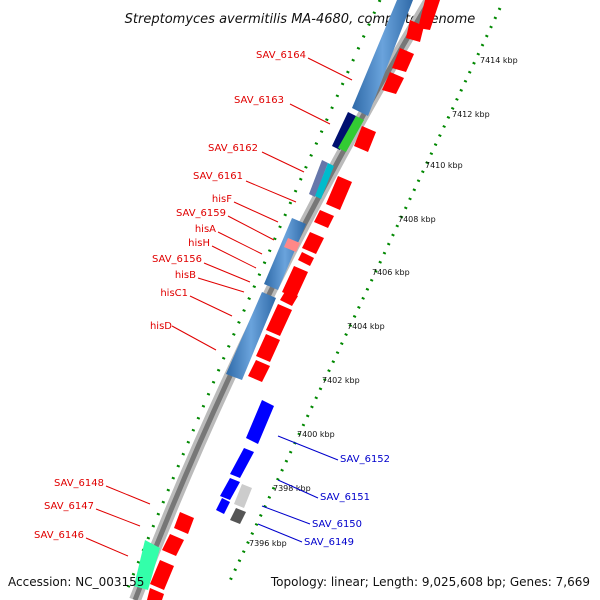 The width and height of the screenshot is (600, 600). What do you see at coordinates (499, 60) in the screenshot?
I see `tick-7414: 7414 kbp` at bounding box center [499, 60].